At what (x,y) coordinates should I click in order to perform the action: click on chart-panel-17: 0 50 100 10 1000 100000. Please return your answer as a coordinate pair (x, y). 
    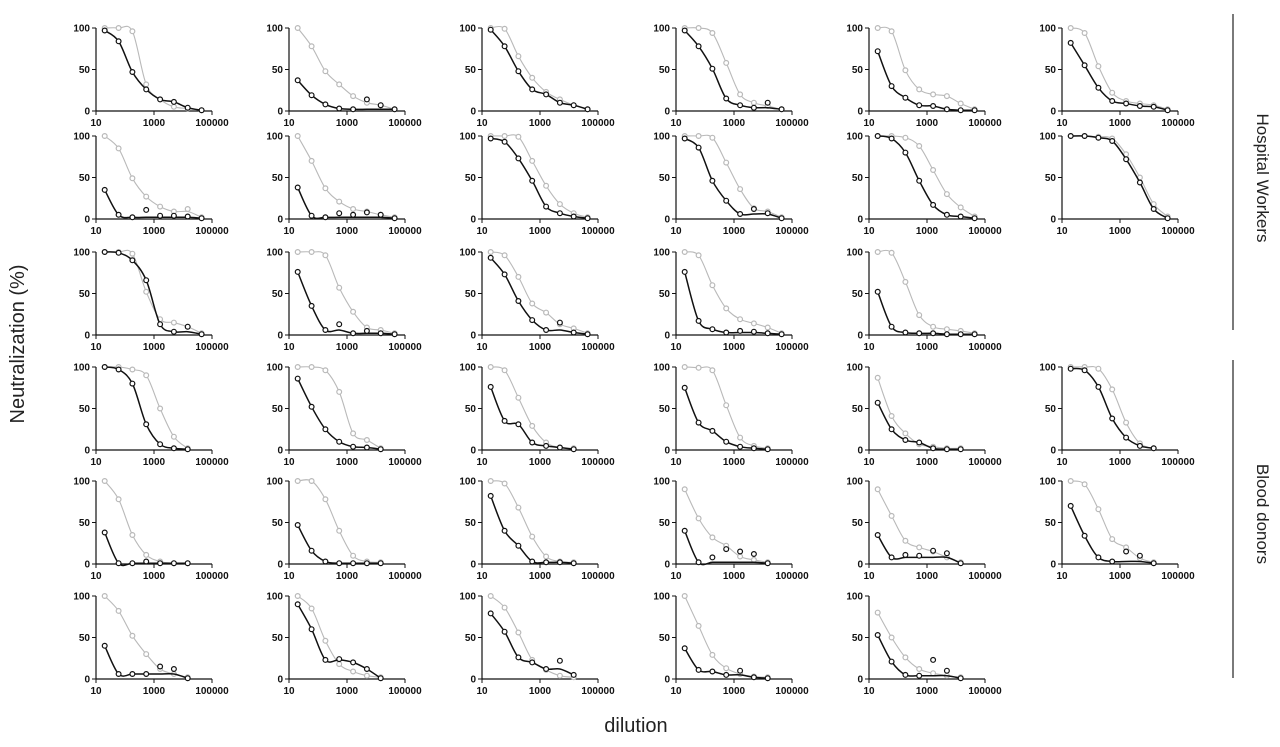
    Looking at the image, I should click on (924, 301).